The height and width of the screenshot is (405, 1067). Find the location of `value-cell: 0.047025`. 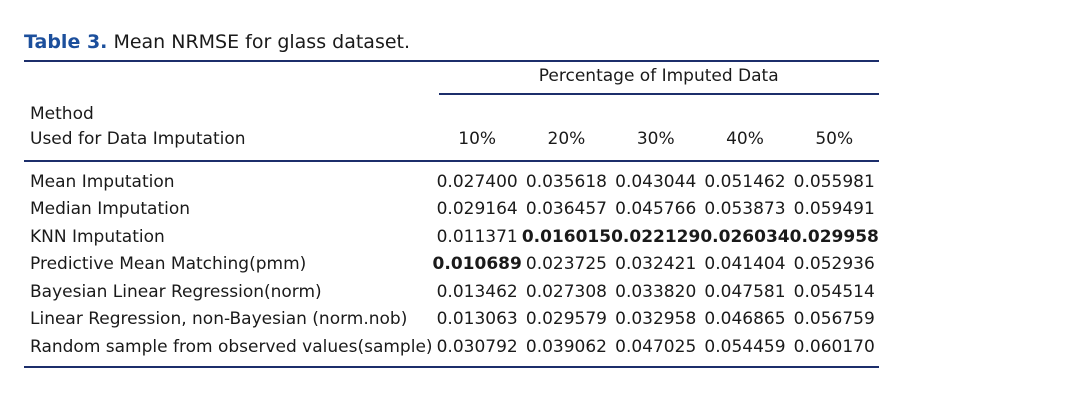

value-cell: 0.047025 is located at coordinates (656, 346).